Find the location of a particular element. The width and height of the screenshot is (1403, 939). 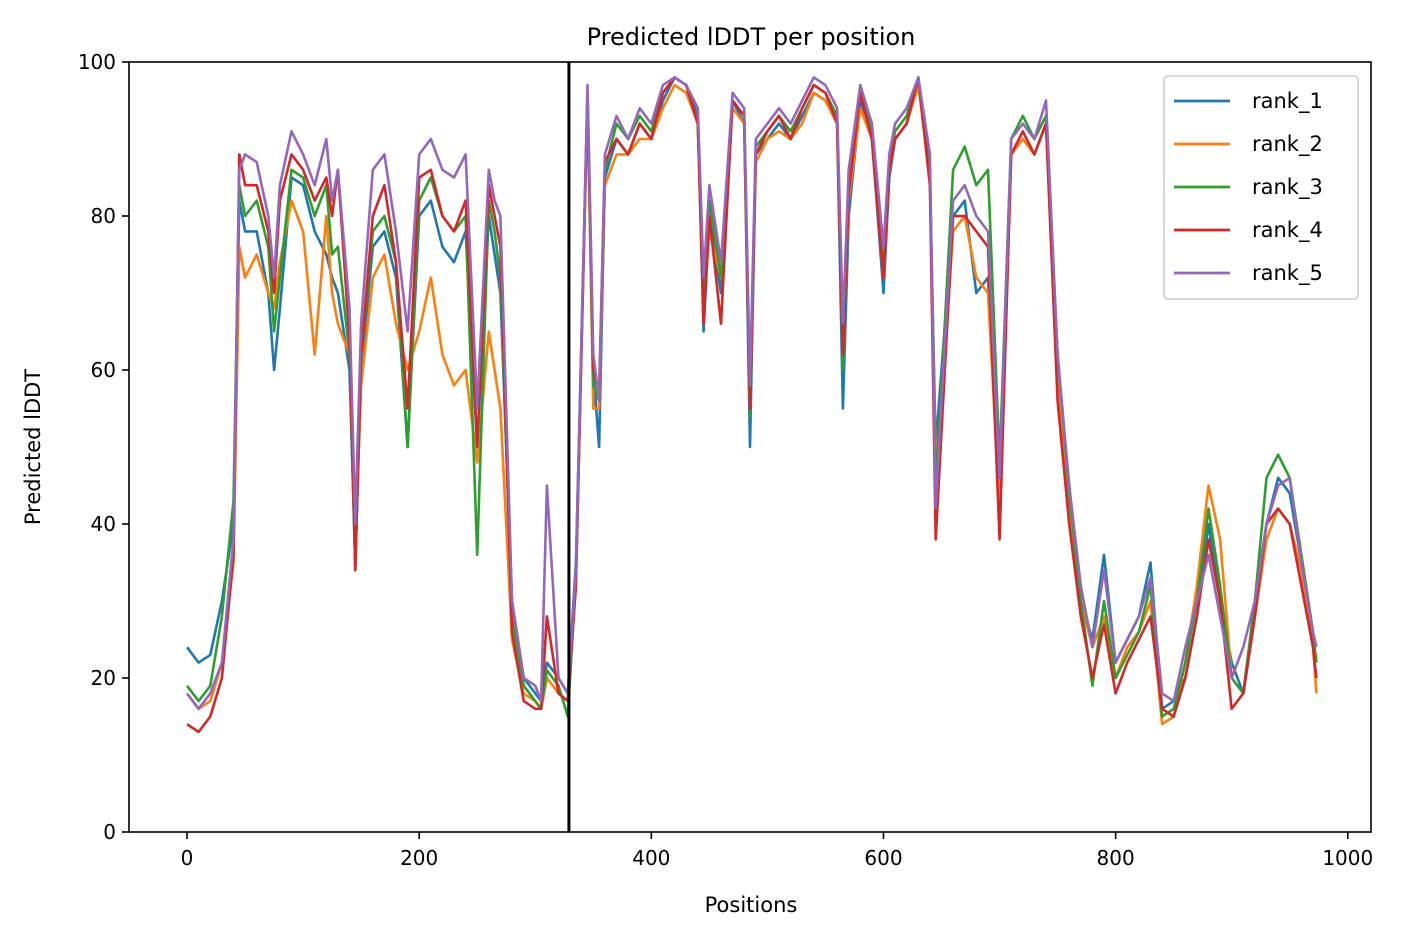

legend-label-rank_5: rank_5 is located at coordinates (1287, 273).